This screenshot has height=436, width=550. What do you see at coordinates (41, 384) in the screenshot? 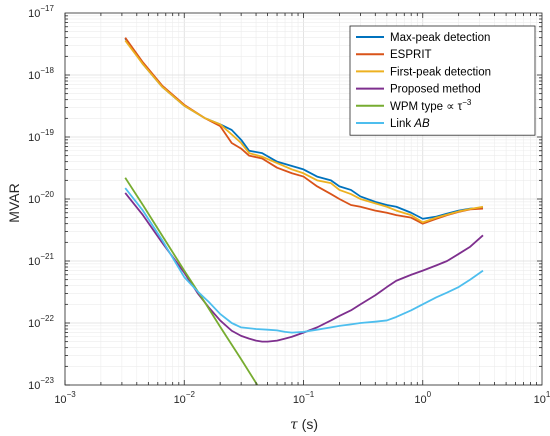
I see `y-tick-label: 10−23` at bounding box center [41, 384].